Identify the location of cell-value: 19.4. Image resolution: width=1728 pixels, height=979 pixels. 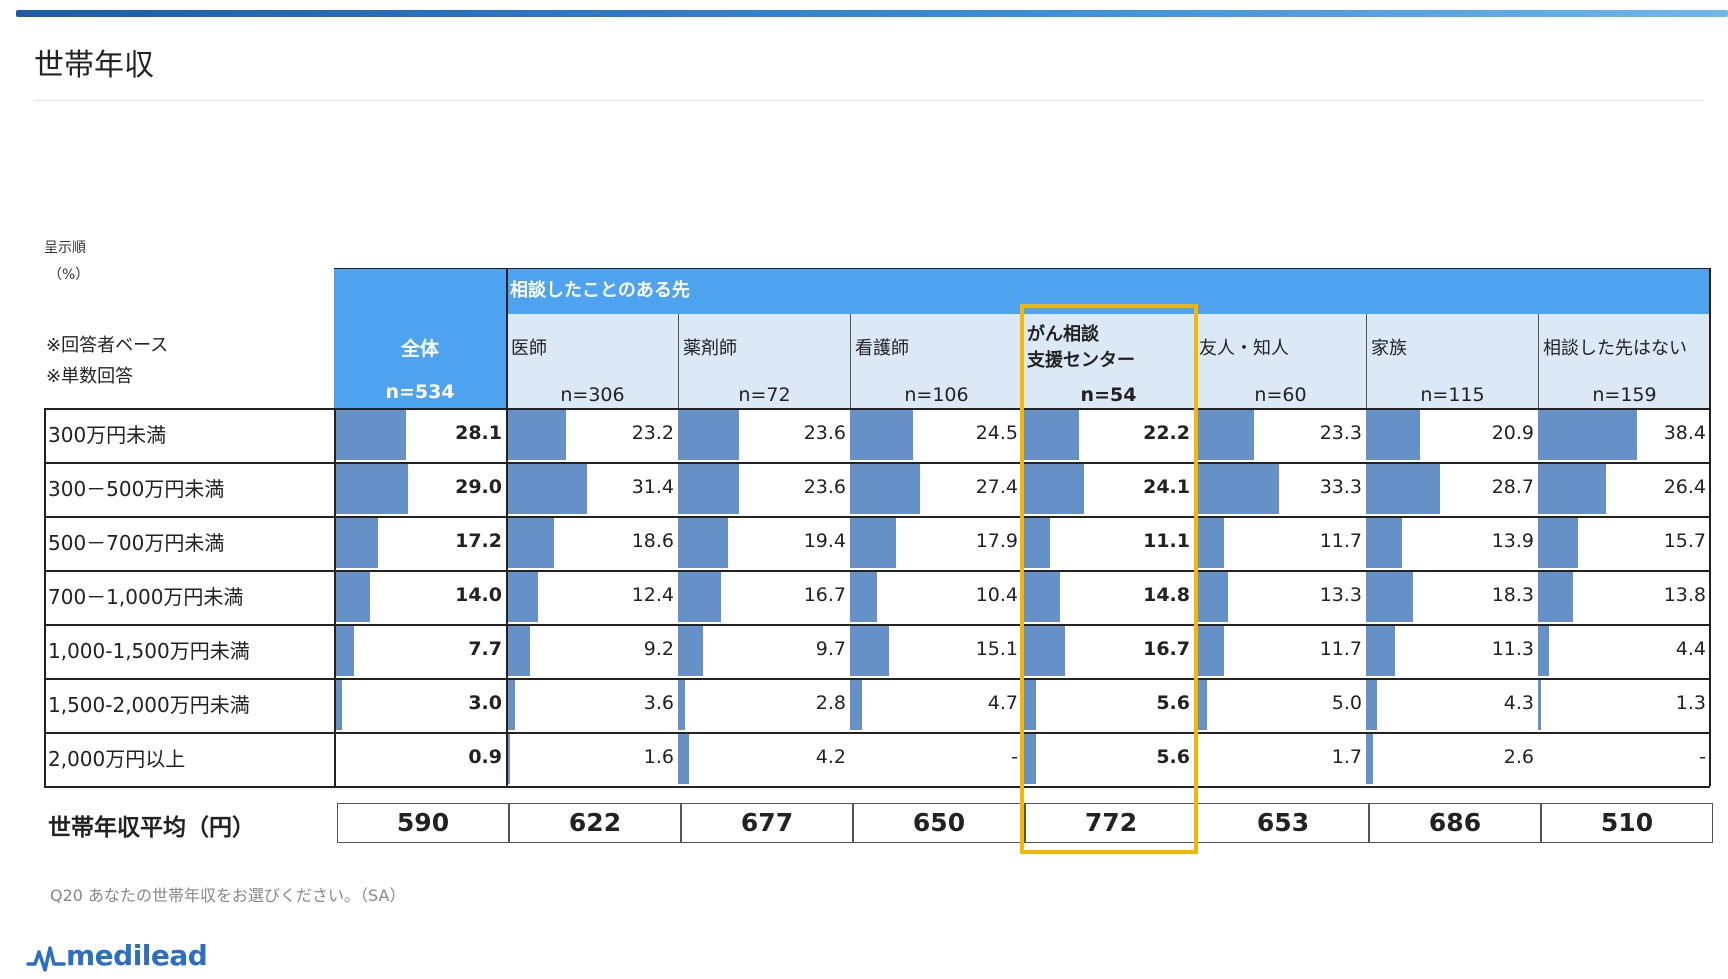
(824, 541).